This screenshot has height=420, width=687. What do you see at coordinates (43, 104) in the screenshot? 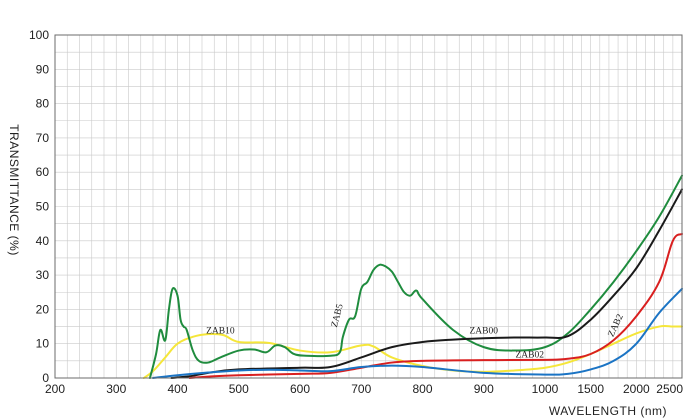
I see `y-tick-label: 80` at bounding box center [43, 104].